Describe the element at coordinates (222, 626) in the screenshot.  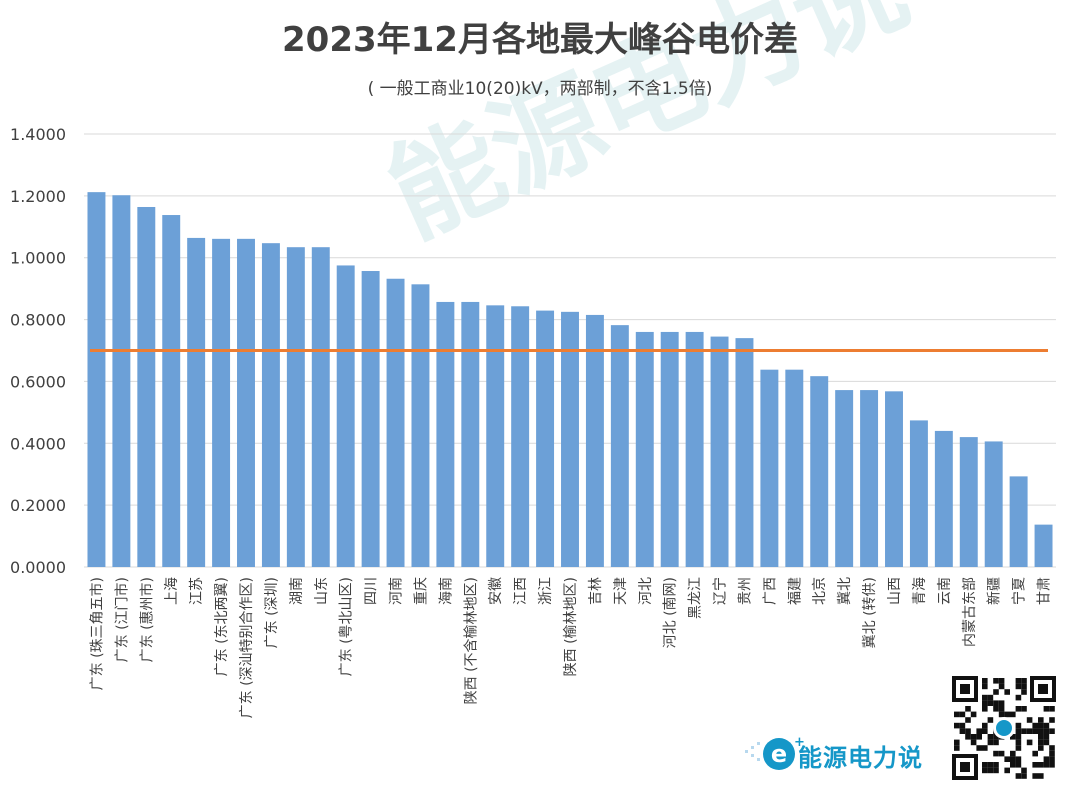
I see `x-tick-label: 广东 (东北两翼)` at that location.